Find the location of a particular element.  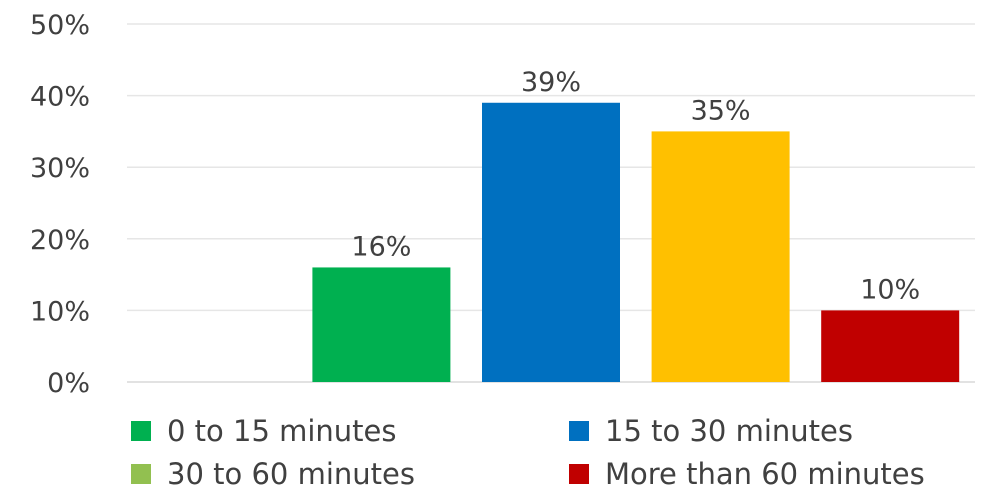

y-tick-label: 50% is located at coordinates (60, 25).